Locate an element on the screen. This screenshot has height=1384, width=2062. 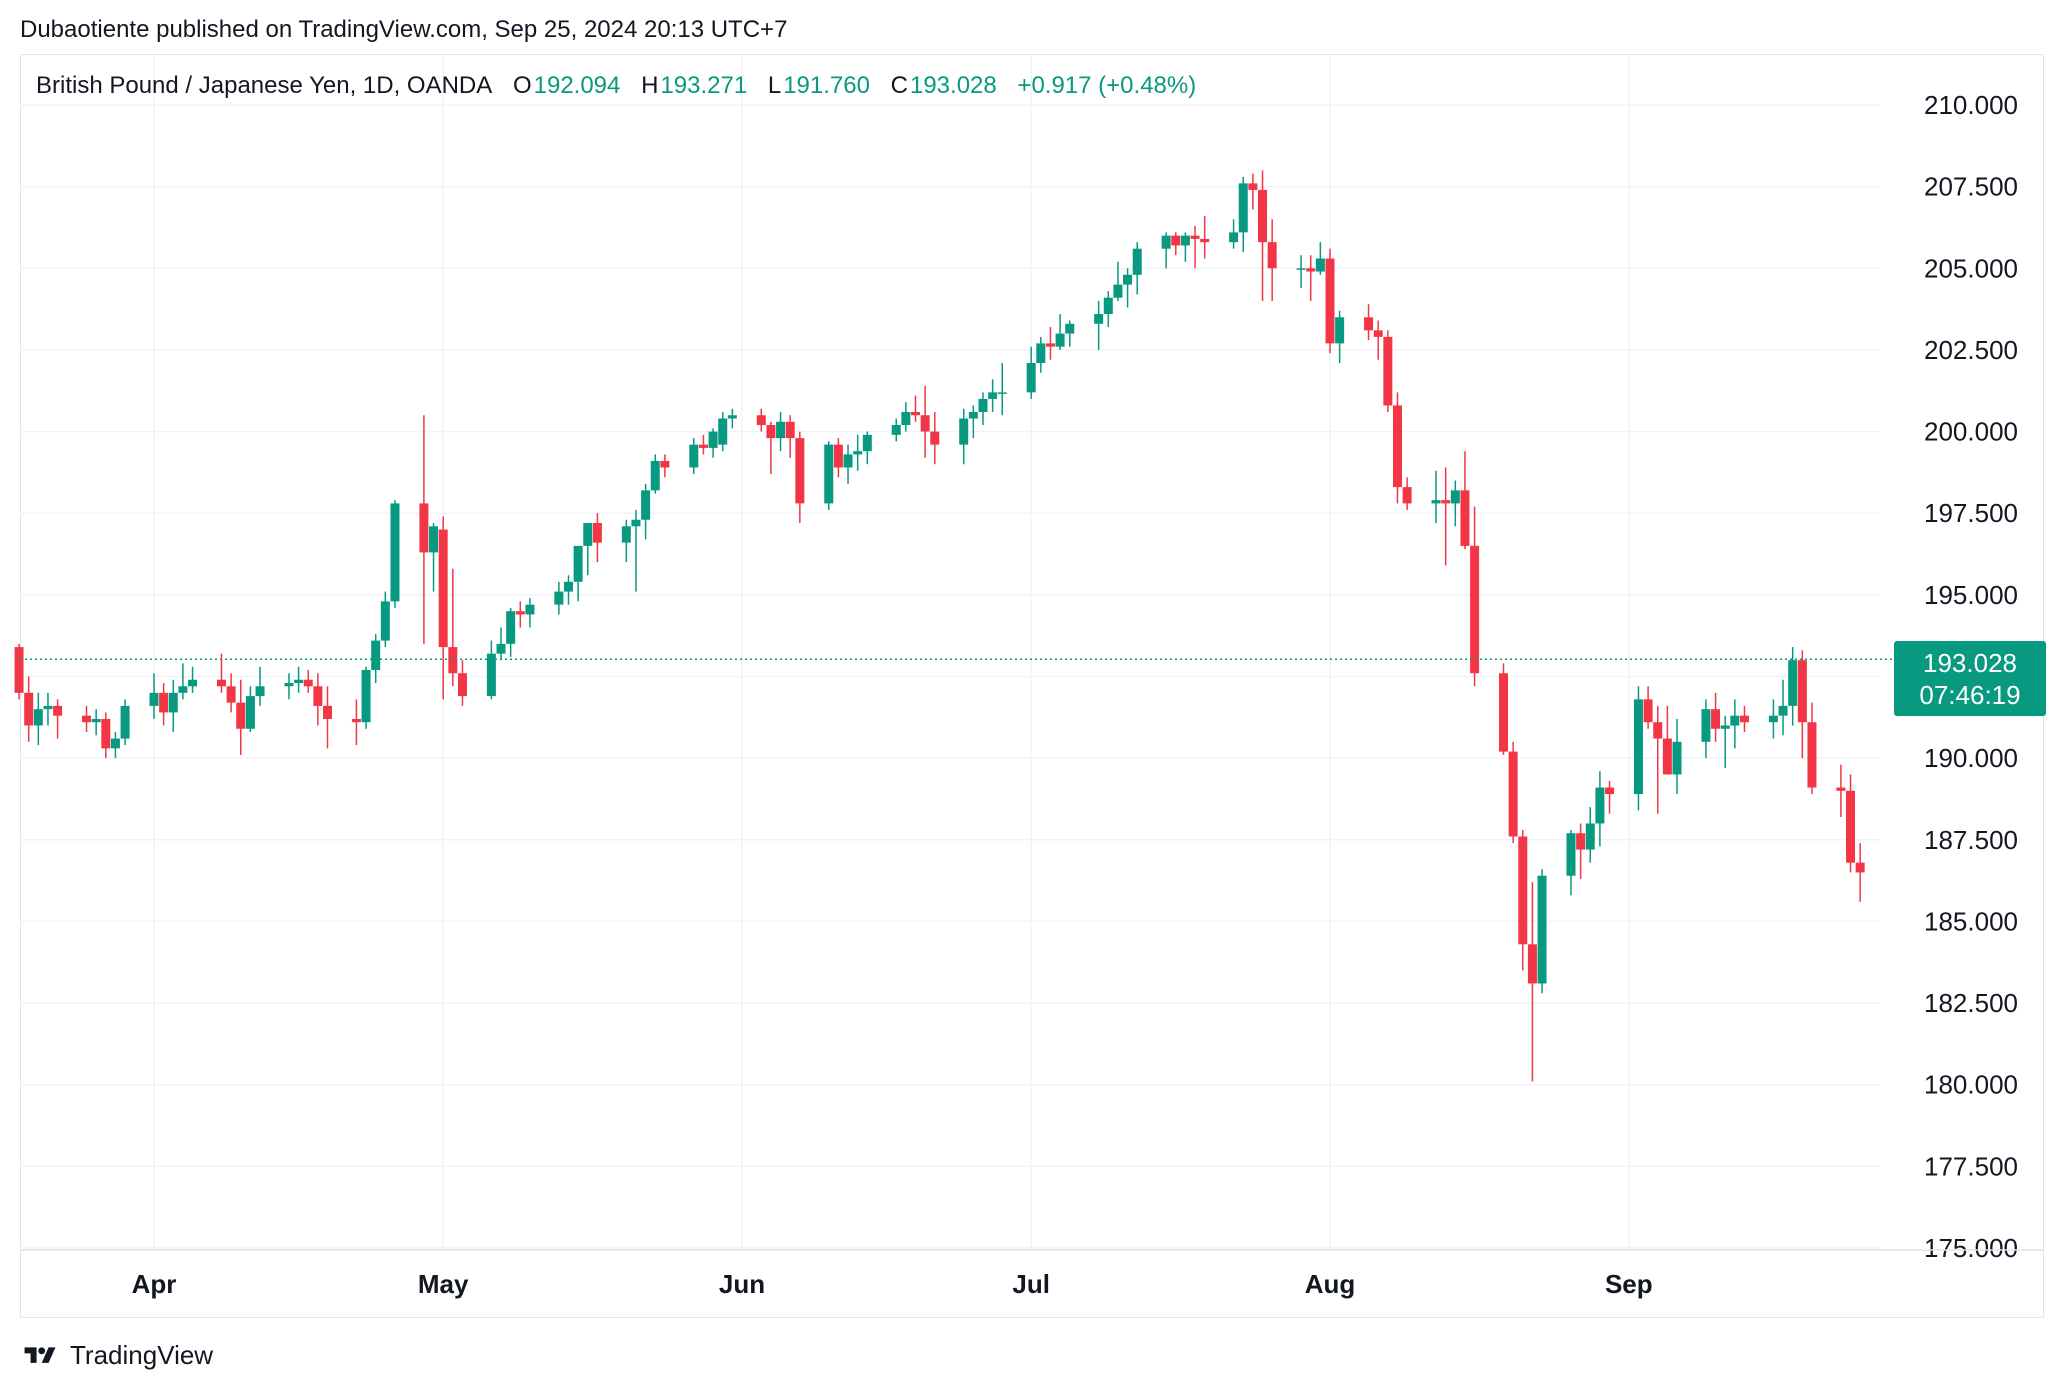
tradingview-brand: TradingView is located at coordinates (116, 1355).